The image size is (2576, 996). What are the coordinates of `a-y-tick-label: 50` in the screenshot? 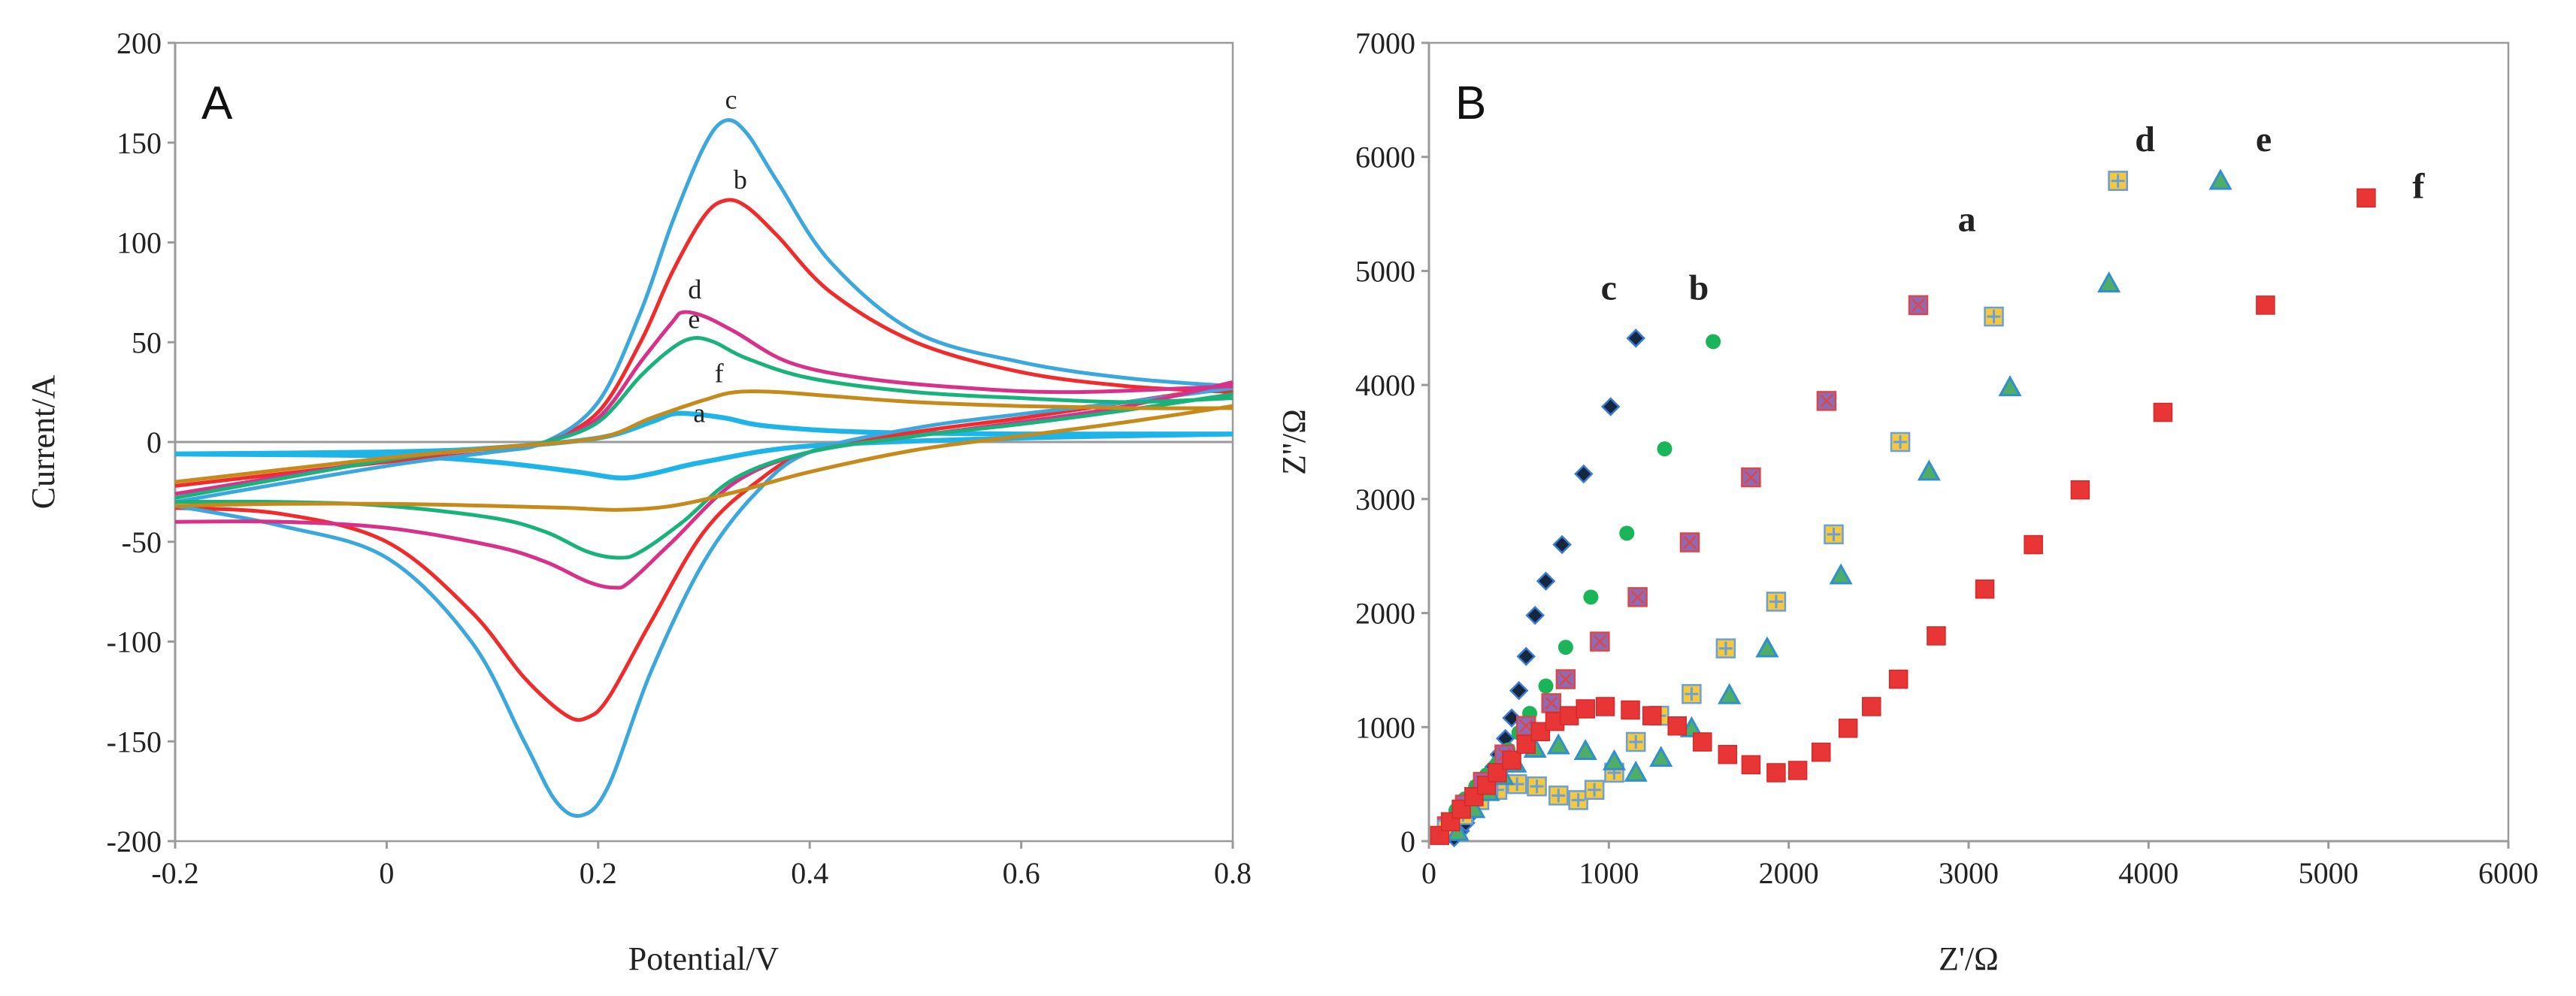 It's located at (147, 342).